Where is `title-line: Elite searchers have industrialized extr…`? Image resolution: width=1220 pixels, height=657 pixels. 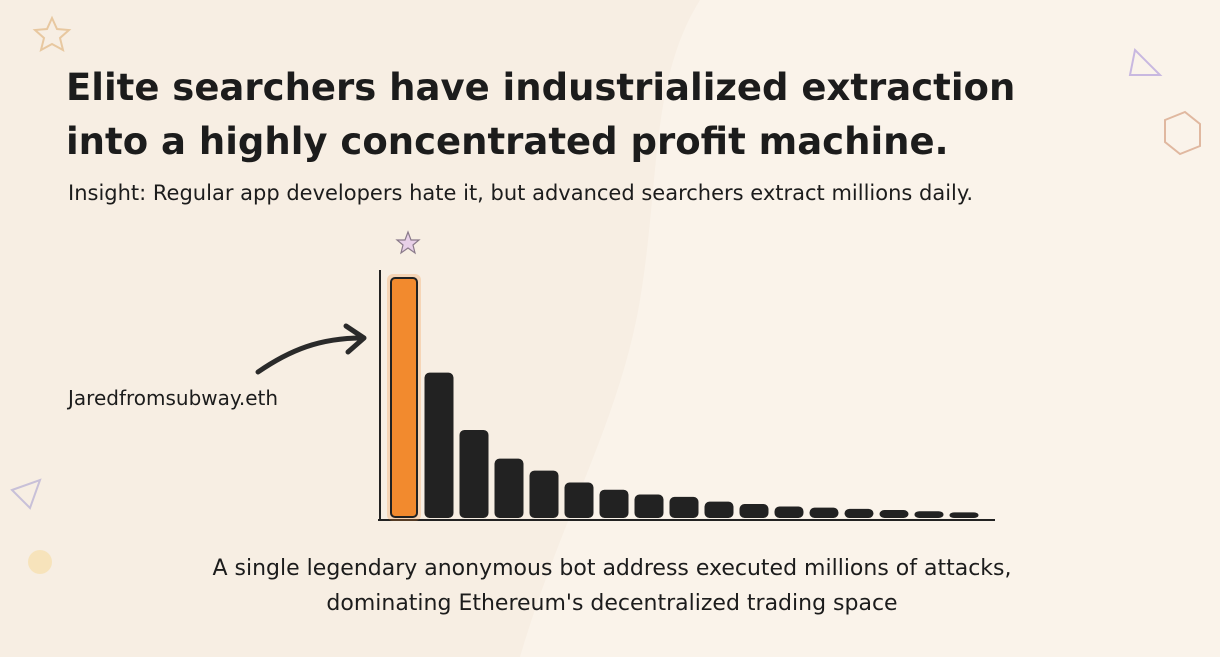 title-line: Elite searchers have industrialized extr… is located at coordinates (540, 87).